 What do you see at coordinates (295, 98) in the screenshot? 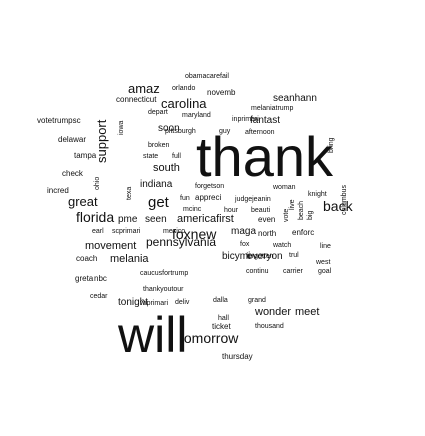
I see `word-seanhann: seanhann` at bounding box center [295, 98].